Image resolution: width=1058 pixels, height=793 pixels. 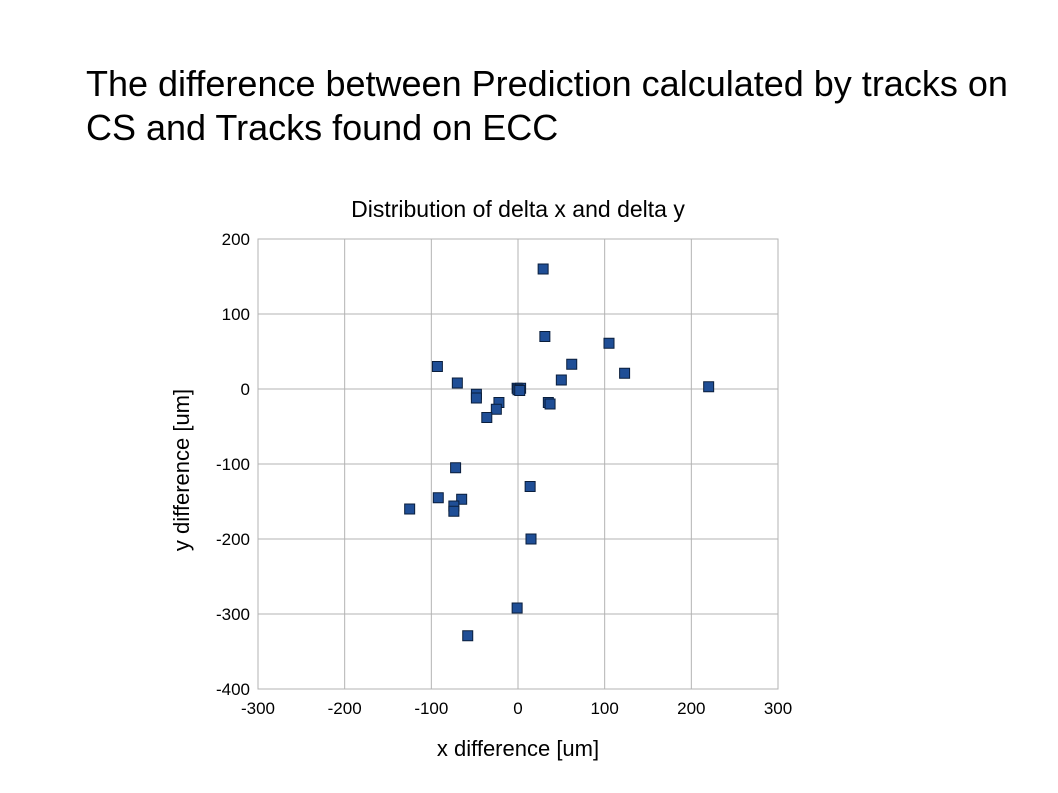 What do you see at coordinates (604, 708) in the screenshot?
I see `x-tick-label: 100` at bounding box center [604, 708].